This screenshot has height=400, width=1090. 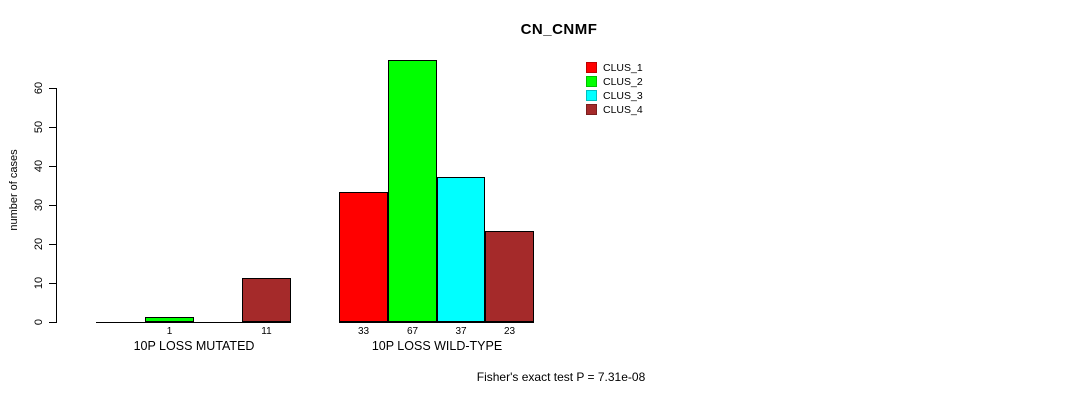 What do you see at coordinates (559, 29) in the screenshot?
I see `chart-title: CN_CNMF` at bounding box center [559, 29].